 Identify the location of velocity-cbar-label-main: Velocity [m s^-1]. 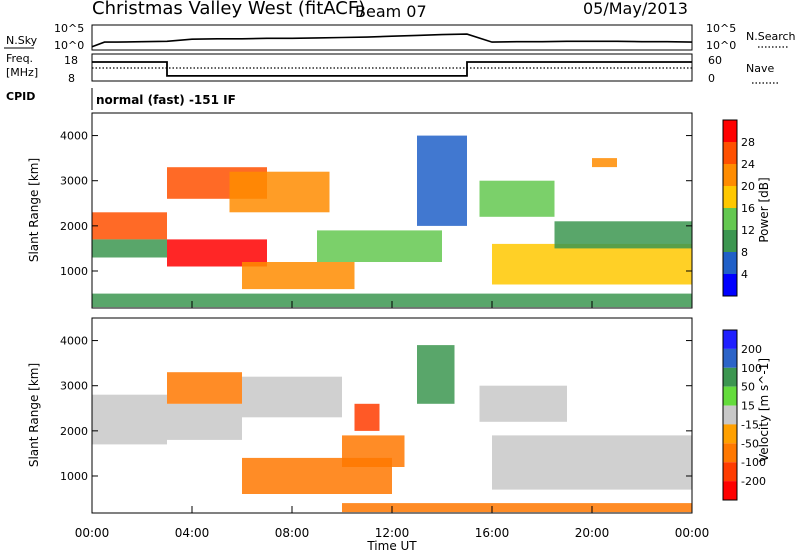
(764, 410).